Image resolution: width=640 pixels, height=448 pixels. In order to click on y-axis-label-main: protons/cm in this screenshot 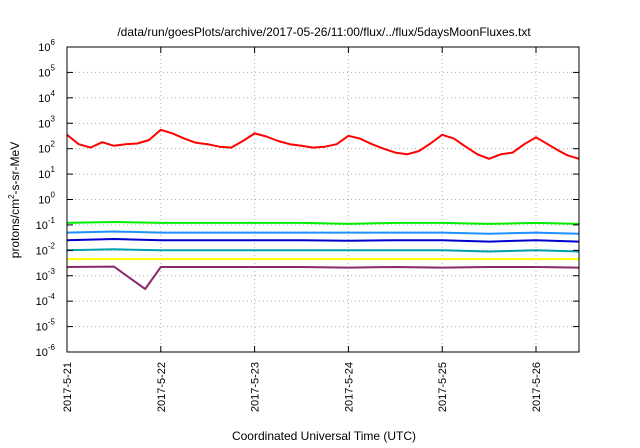, I will do `click(15, 228)`.